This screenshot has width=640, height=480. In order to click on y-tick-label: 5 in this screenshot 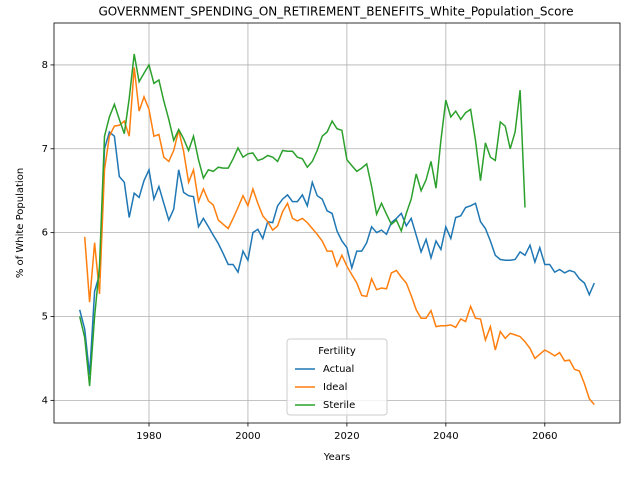, I will do `click(45, 317)`.